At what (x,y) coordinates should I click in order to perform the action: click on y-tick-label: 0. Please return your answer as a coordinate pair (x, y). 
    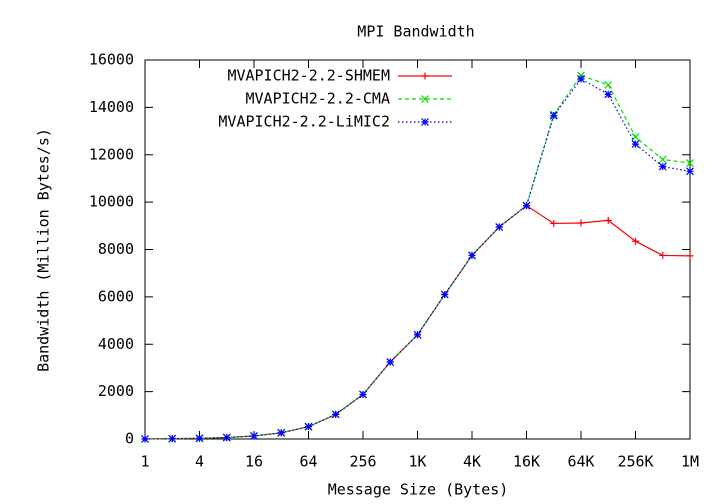
    Looking at the image, I should click on (129, 439).